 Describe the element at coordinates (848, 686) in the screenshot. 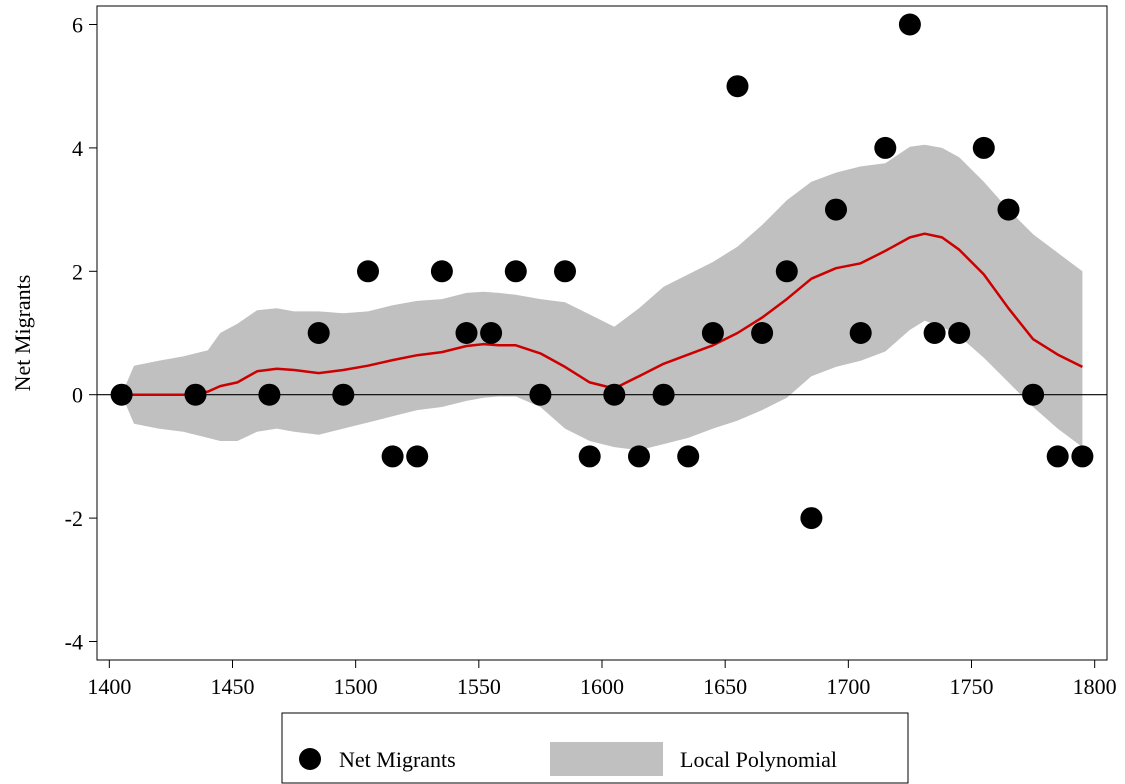

I see `x-tick-label: 1700` at that location.